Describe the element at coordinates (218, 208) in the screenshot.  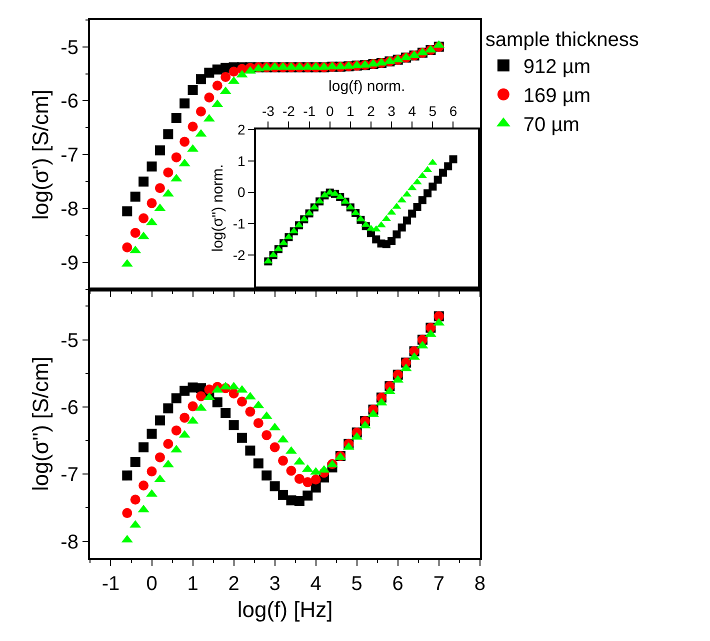
I see `y-axis-title: log(σ'') norm.` at that location.